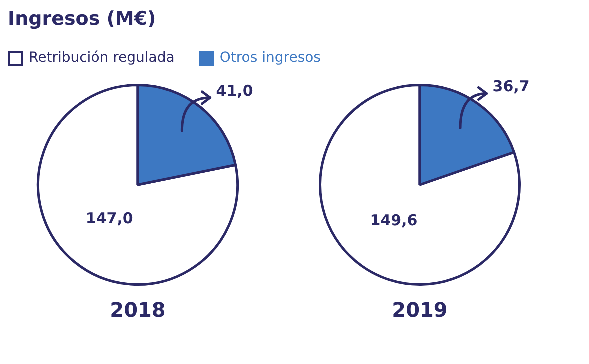 Image resolution: width=589 pixels, height=364 pixels. I want to click on text: 2019, so click(420, 310).